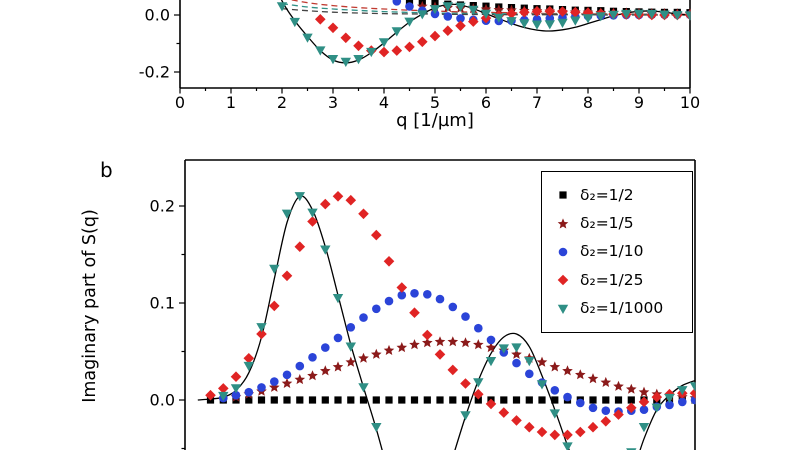 The height and width of the screenshot is (450, 800). What do you see at coordinates (106, 170) in the screenshot?
I see `panel-b-label: b` at bounding box center [106, 170].